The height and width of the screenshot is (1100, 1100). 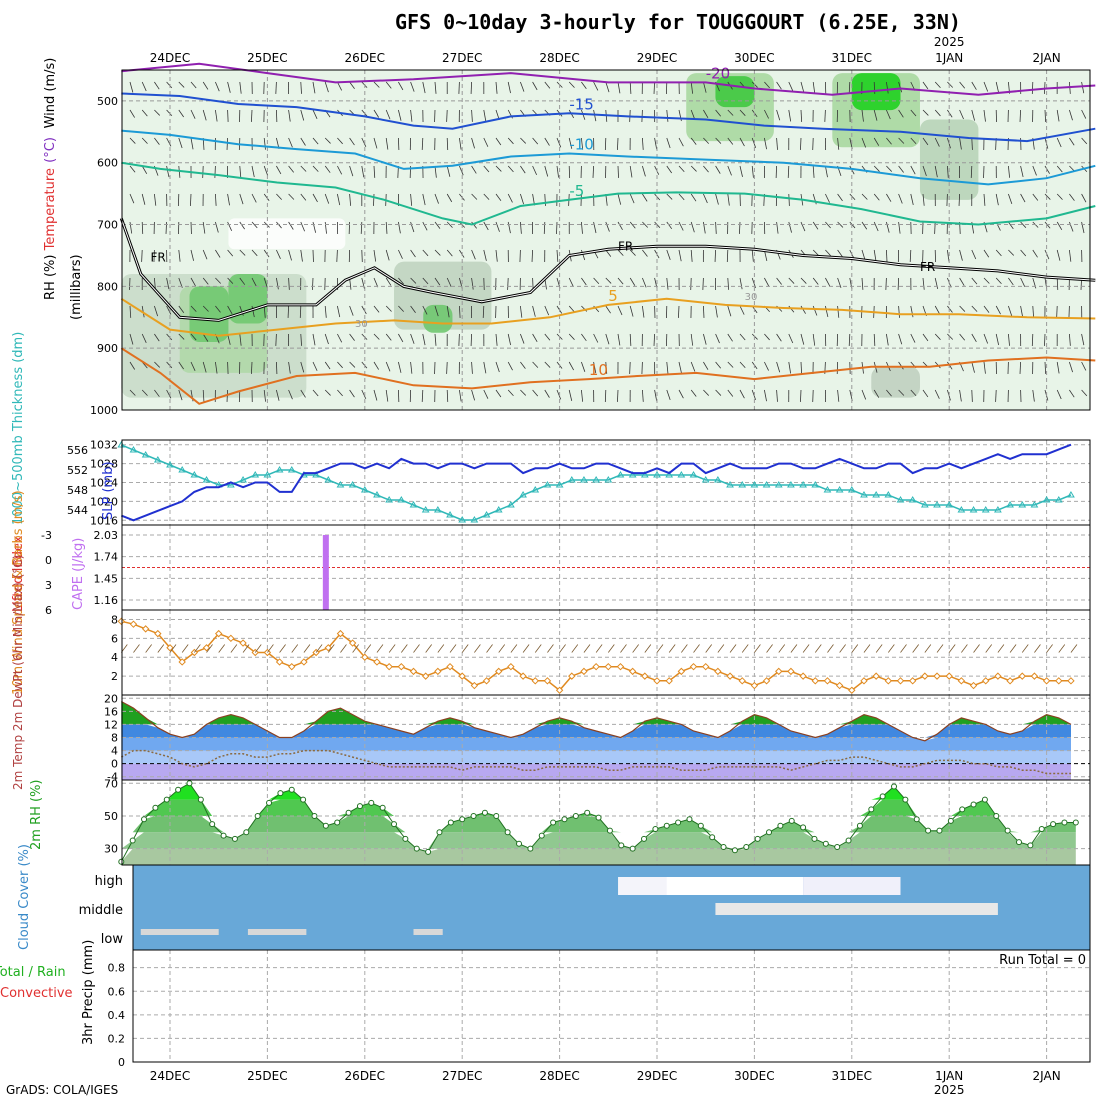 What do you see at coordinates (559, 1076) in the screenshot?
I see `bottom-date-28DEC: 28DEC` at bounding box center [559, 1076].